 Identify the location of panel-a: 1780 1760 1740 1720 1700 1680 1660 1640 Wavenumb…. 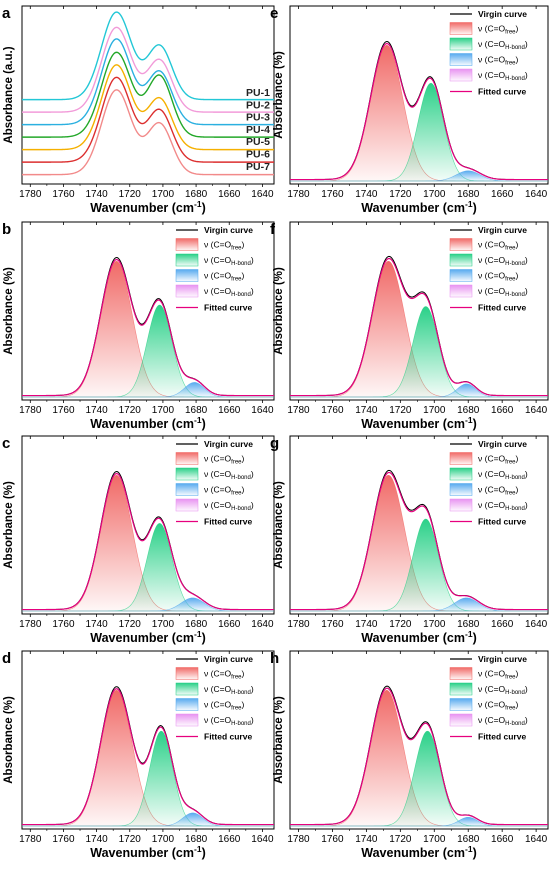
(138, 110).